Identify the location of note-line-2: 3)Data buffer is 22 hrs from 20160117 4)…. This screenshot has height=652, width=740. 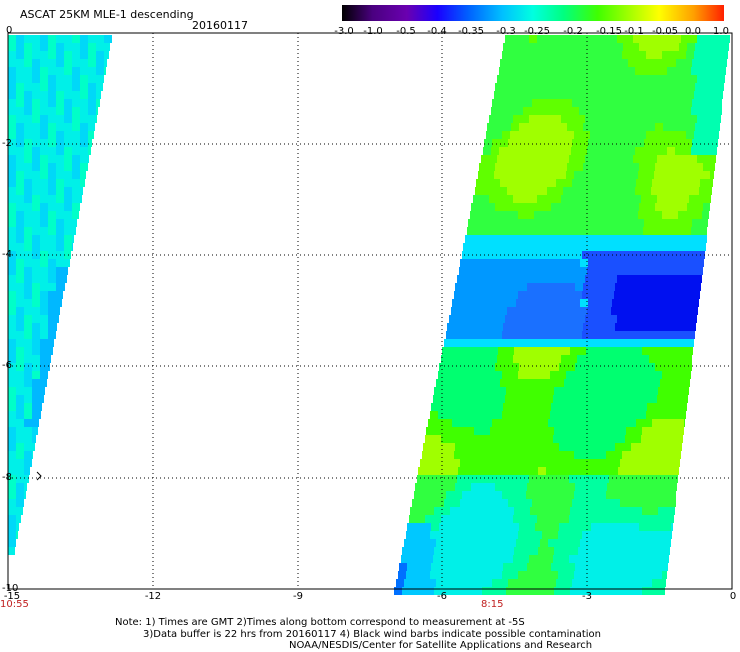
(372, 634).